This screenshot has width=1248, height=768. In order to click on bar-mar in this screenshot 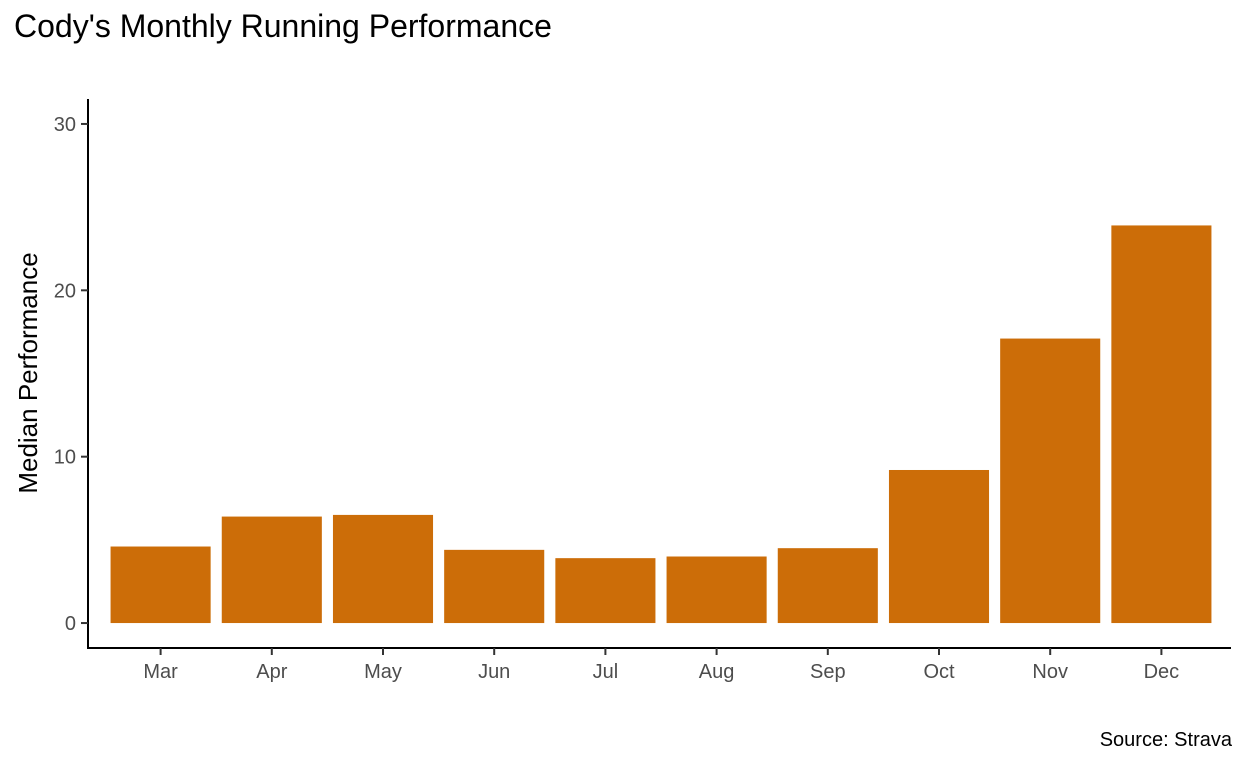, I will do `click(160, 585)`.